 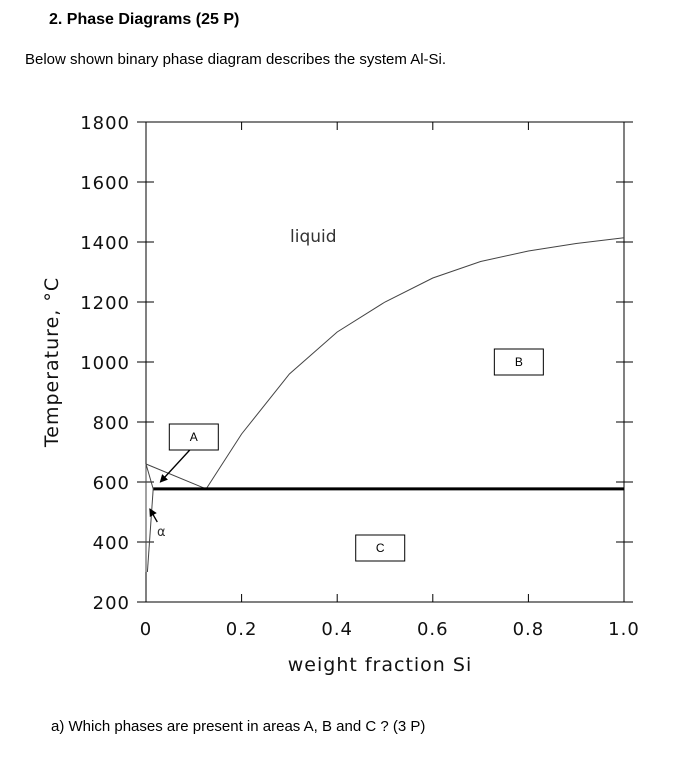 I want to click on x-tick-label: 0.2, so click(x=242, y=629).